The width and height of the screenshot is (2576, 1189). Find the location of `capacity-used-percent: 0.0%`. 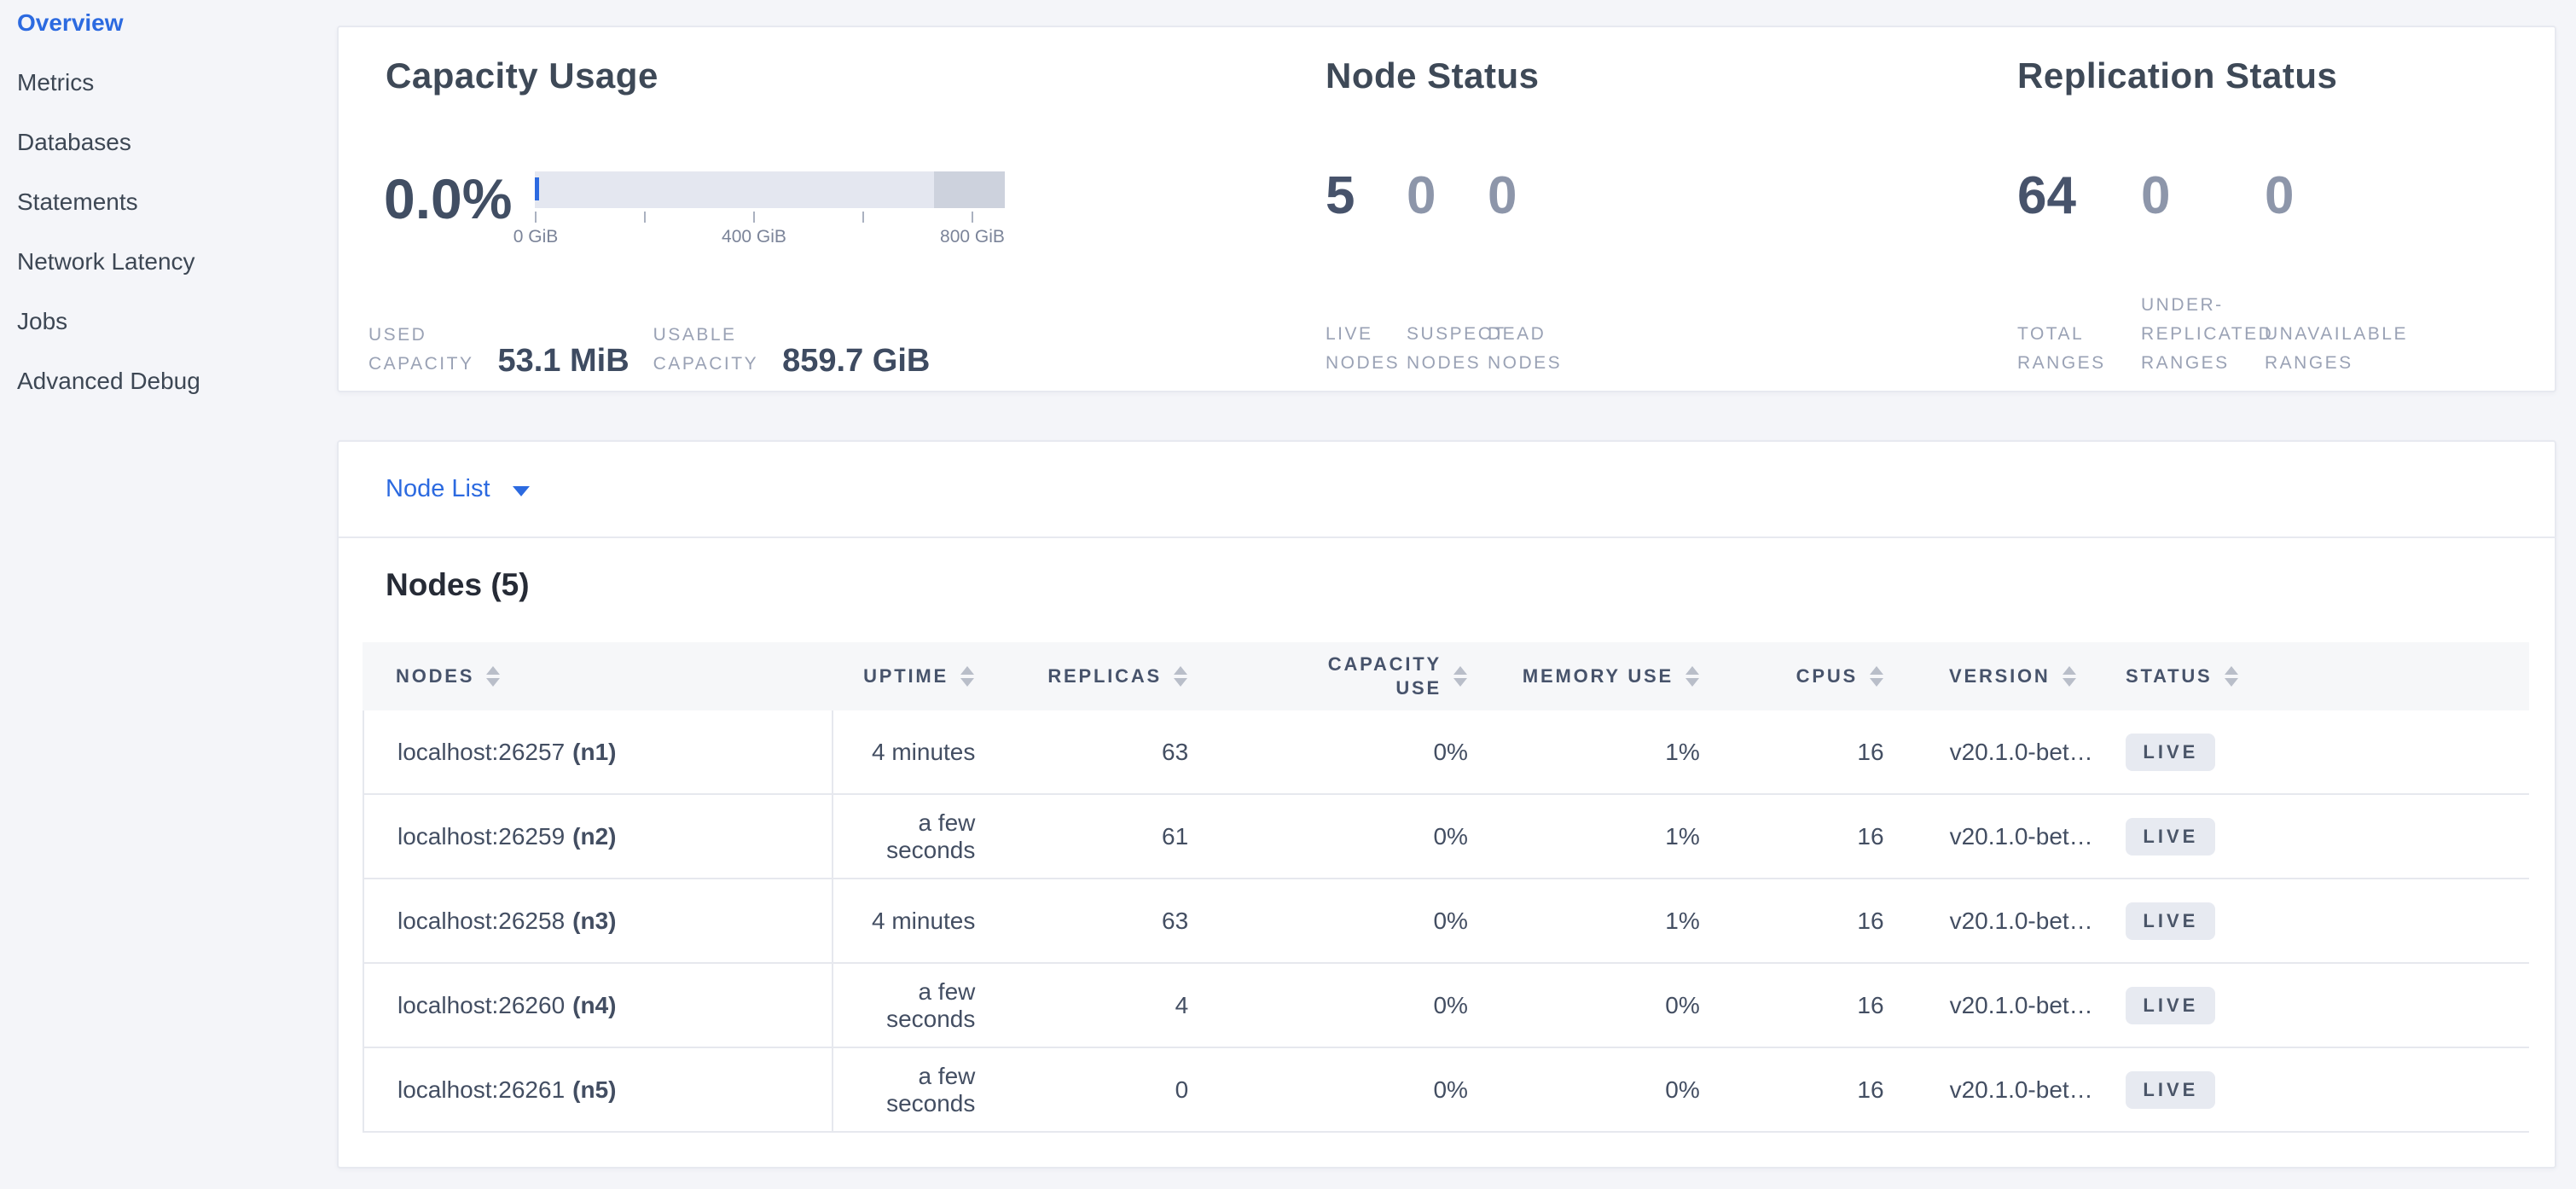

capacity-used-percent: 0.0% is located at coordinates (448, 198).